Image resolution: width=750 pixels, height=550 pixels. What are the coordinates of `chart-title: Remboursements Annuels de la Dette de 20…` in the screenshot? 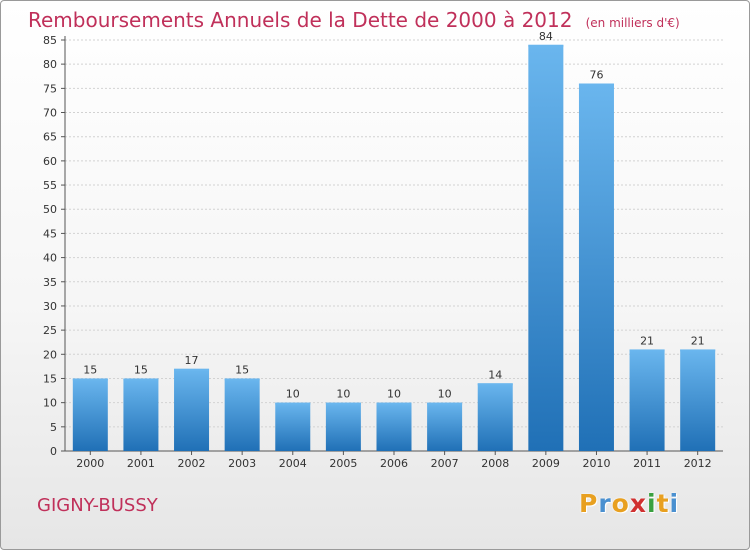 It's located at (354, 20).